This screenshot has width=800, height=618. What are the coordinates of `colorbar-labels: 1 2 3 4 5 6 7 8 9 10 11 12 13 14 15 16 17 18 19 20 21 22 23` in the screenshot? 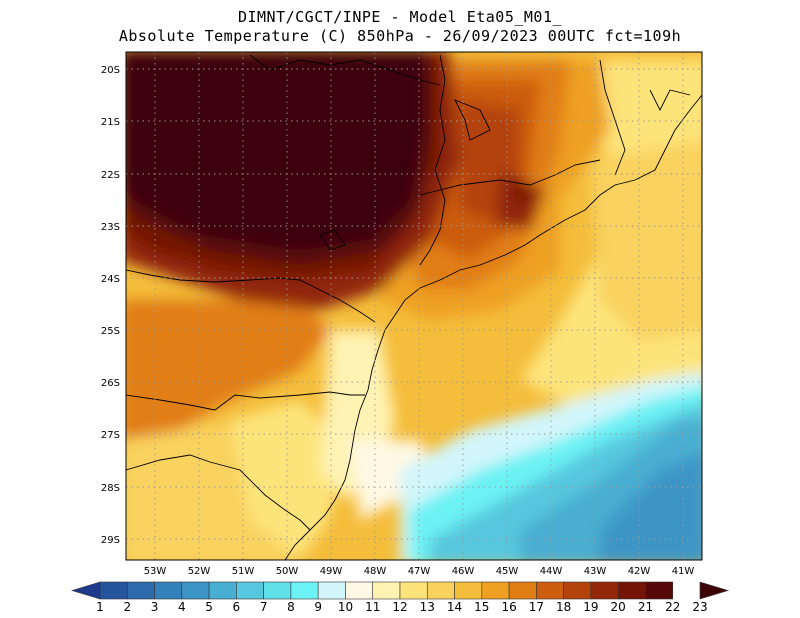 It's located at (401, 607).